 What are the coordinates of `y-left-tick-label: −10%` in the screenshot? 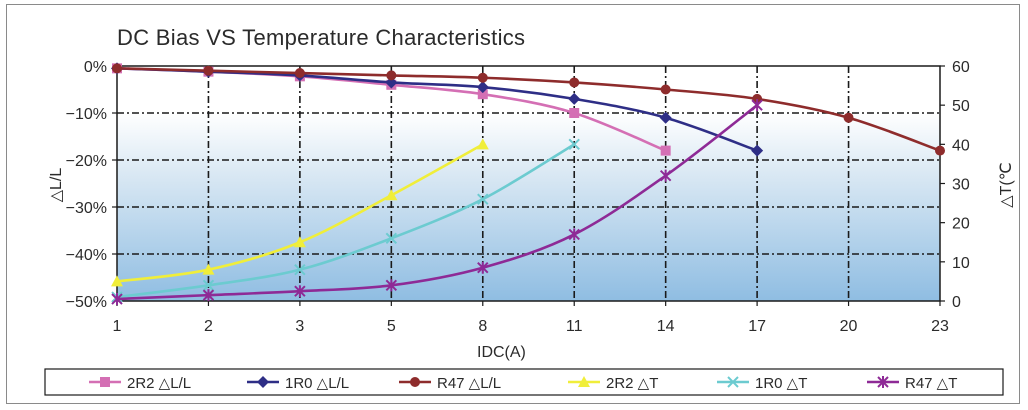 It's located at (86, 114).